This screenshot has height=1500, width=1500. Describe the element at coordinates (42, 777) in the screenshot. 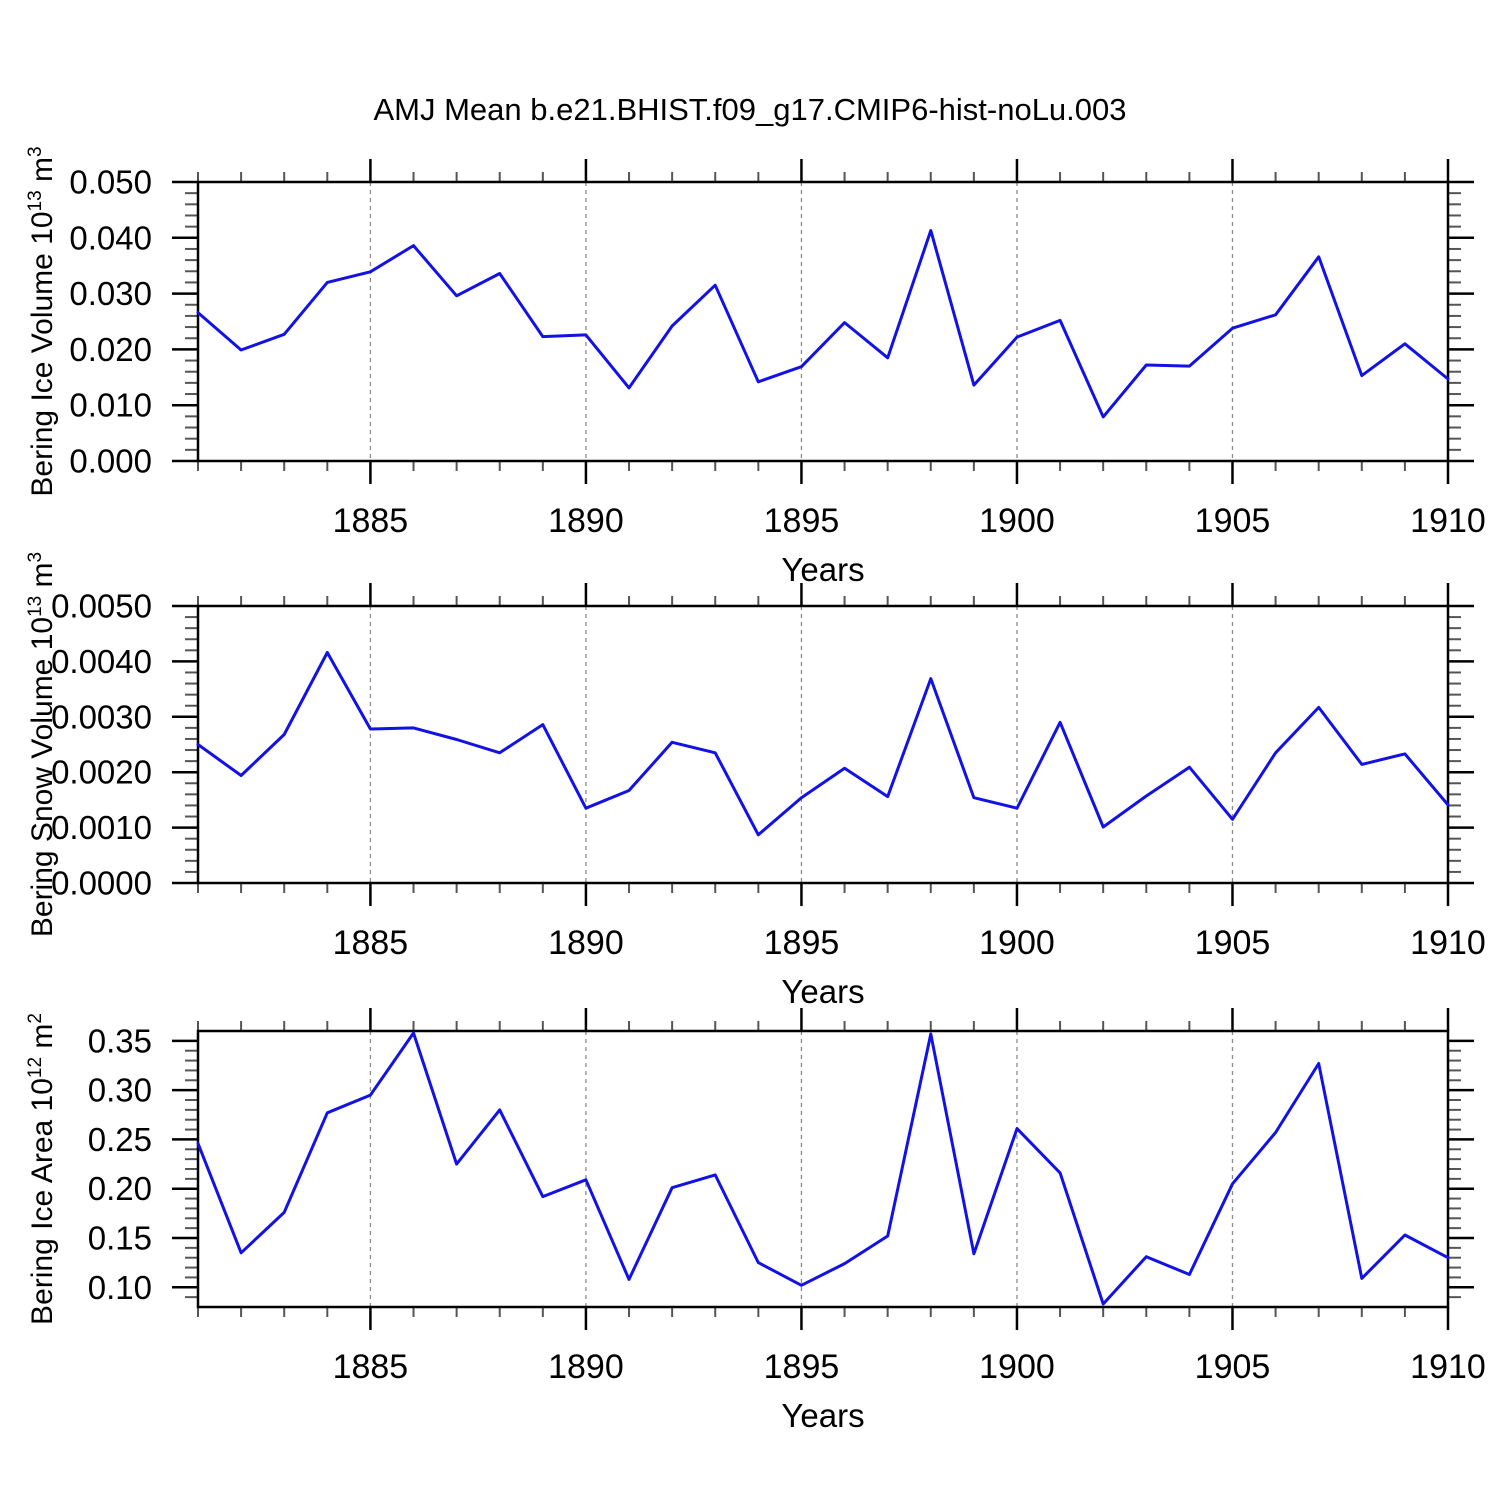

I see `ylabel-text: Bering Snow Volume 10` at that location.